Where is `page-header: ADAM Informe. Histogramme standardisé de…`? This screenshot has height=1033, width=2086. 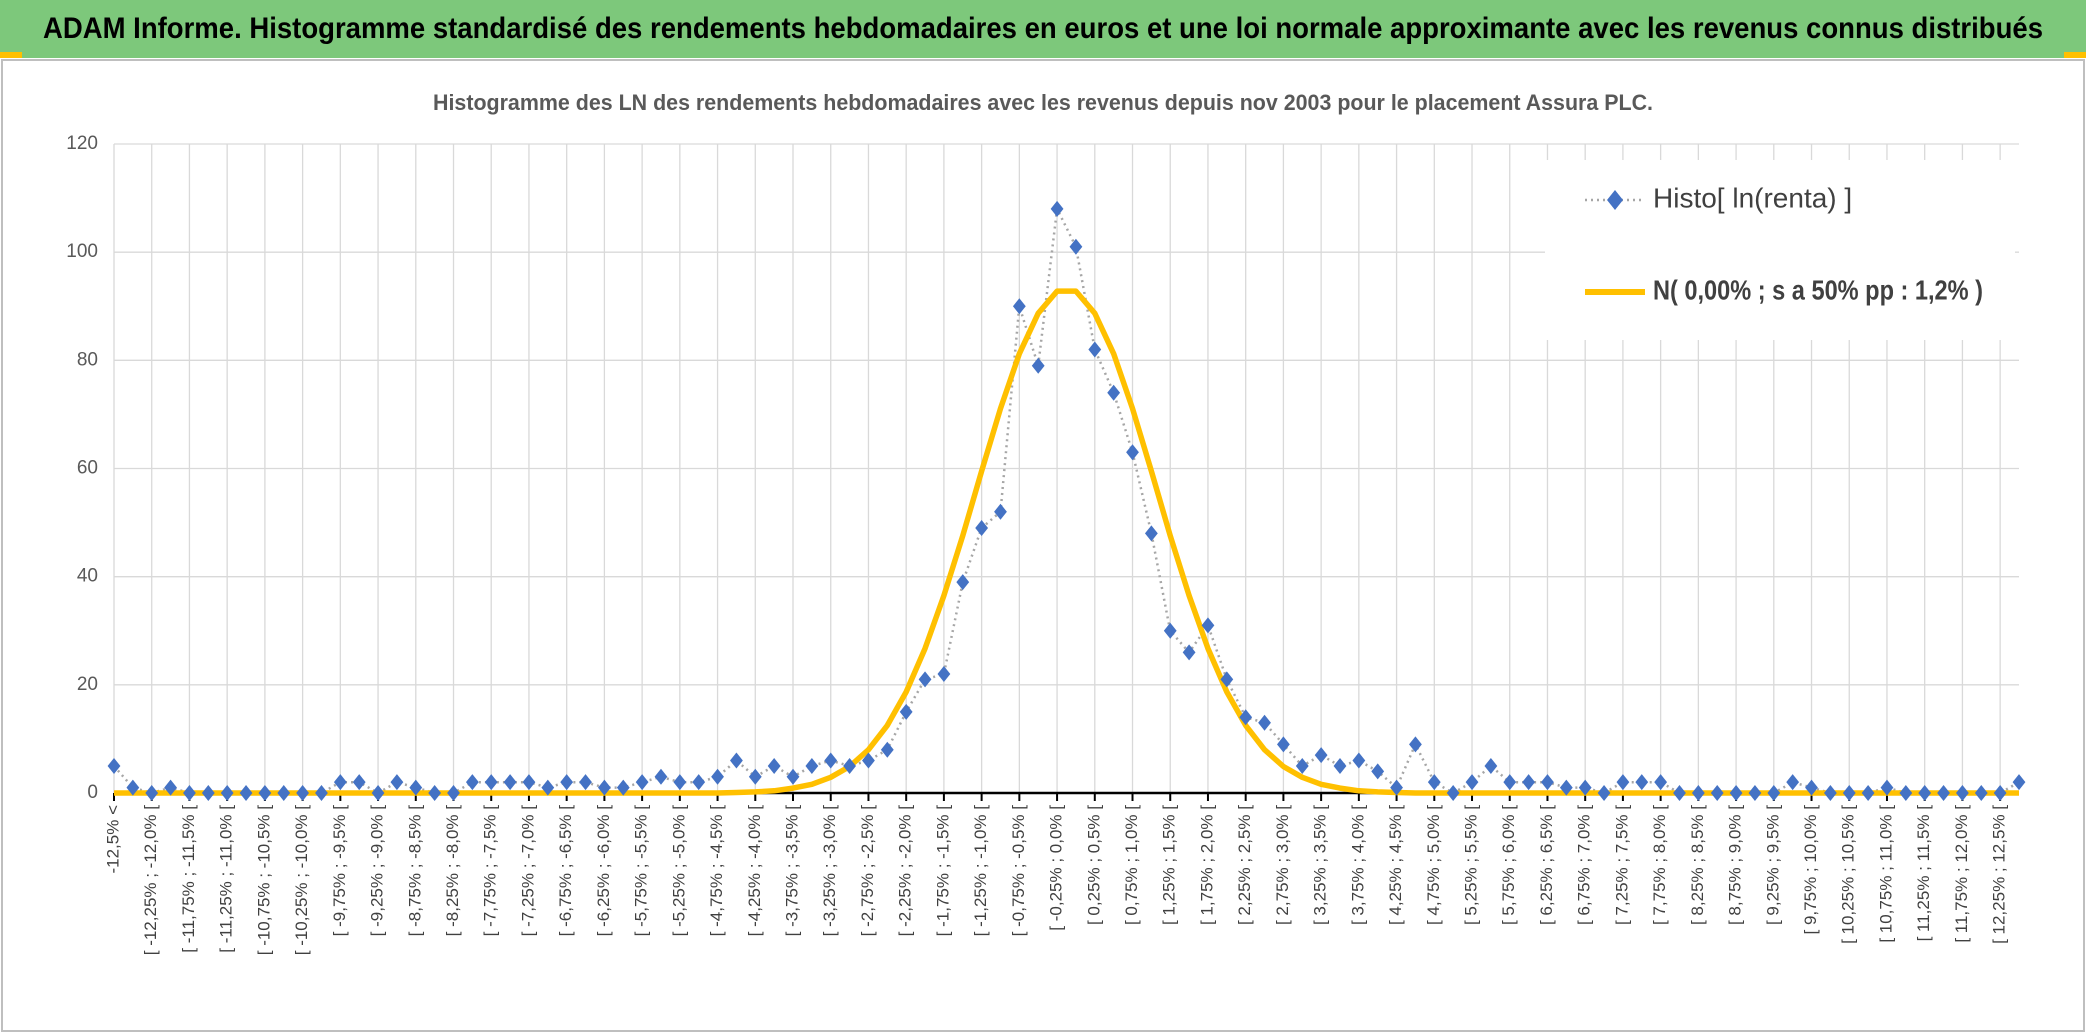
page-header: ADAM Informe. Histogramme standardisé de… is located at coordinates (1043, 28).